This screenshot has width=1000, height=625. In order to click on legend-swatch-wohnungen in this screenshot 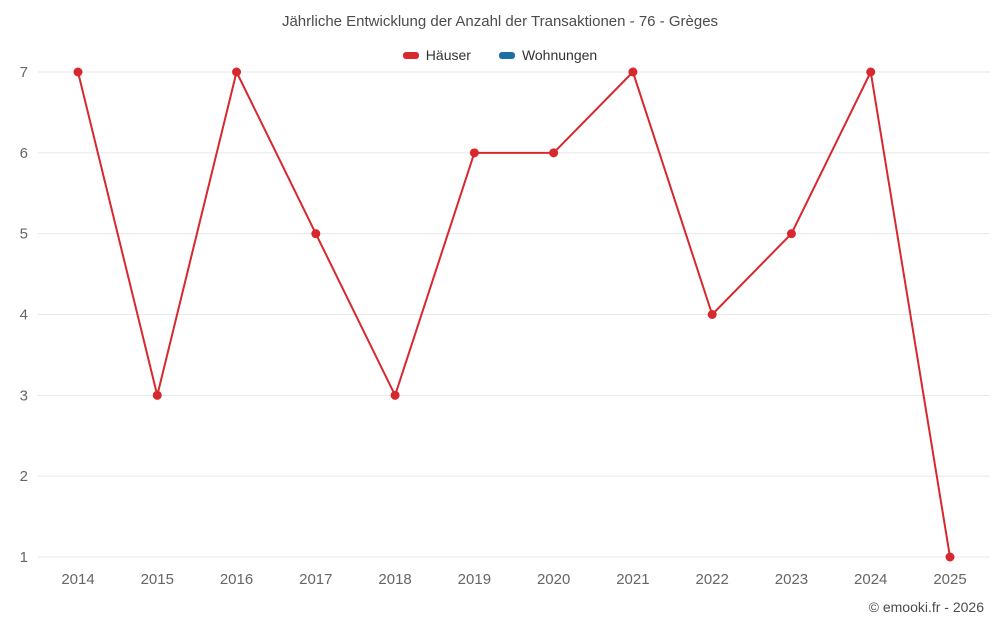, I will do `click(506, 55)`.